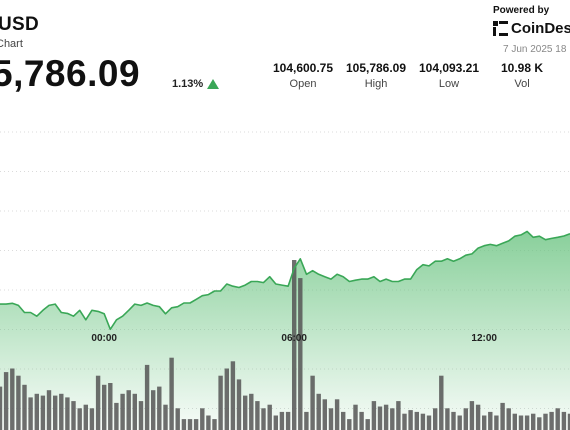  I want to click on stat-low-value: 104,093.21, so click(449, 68).